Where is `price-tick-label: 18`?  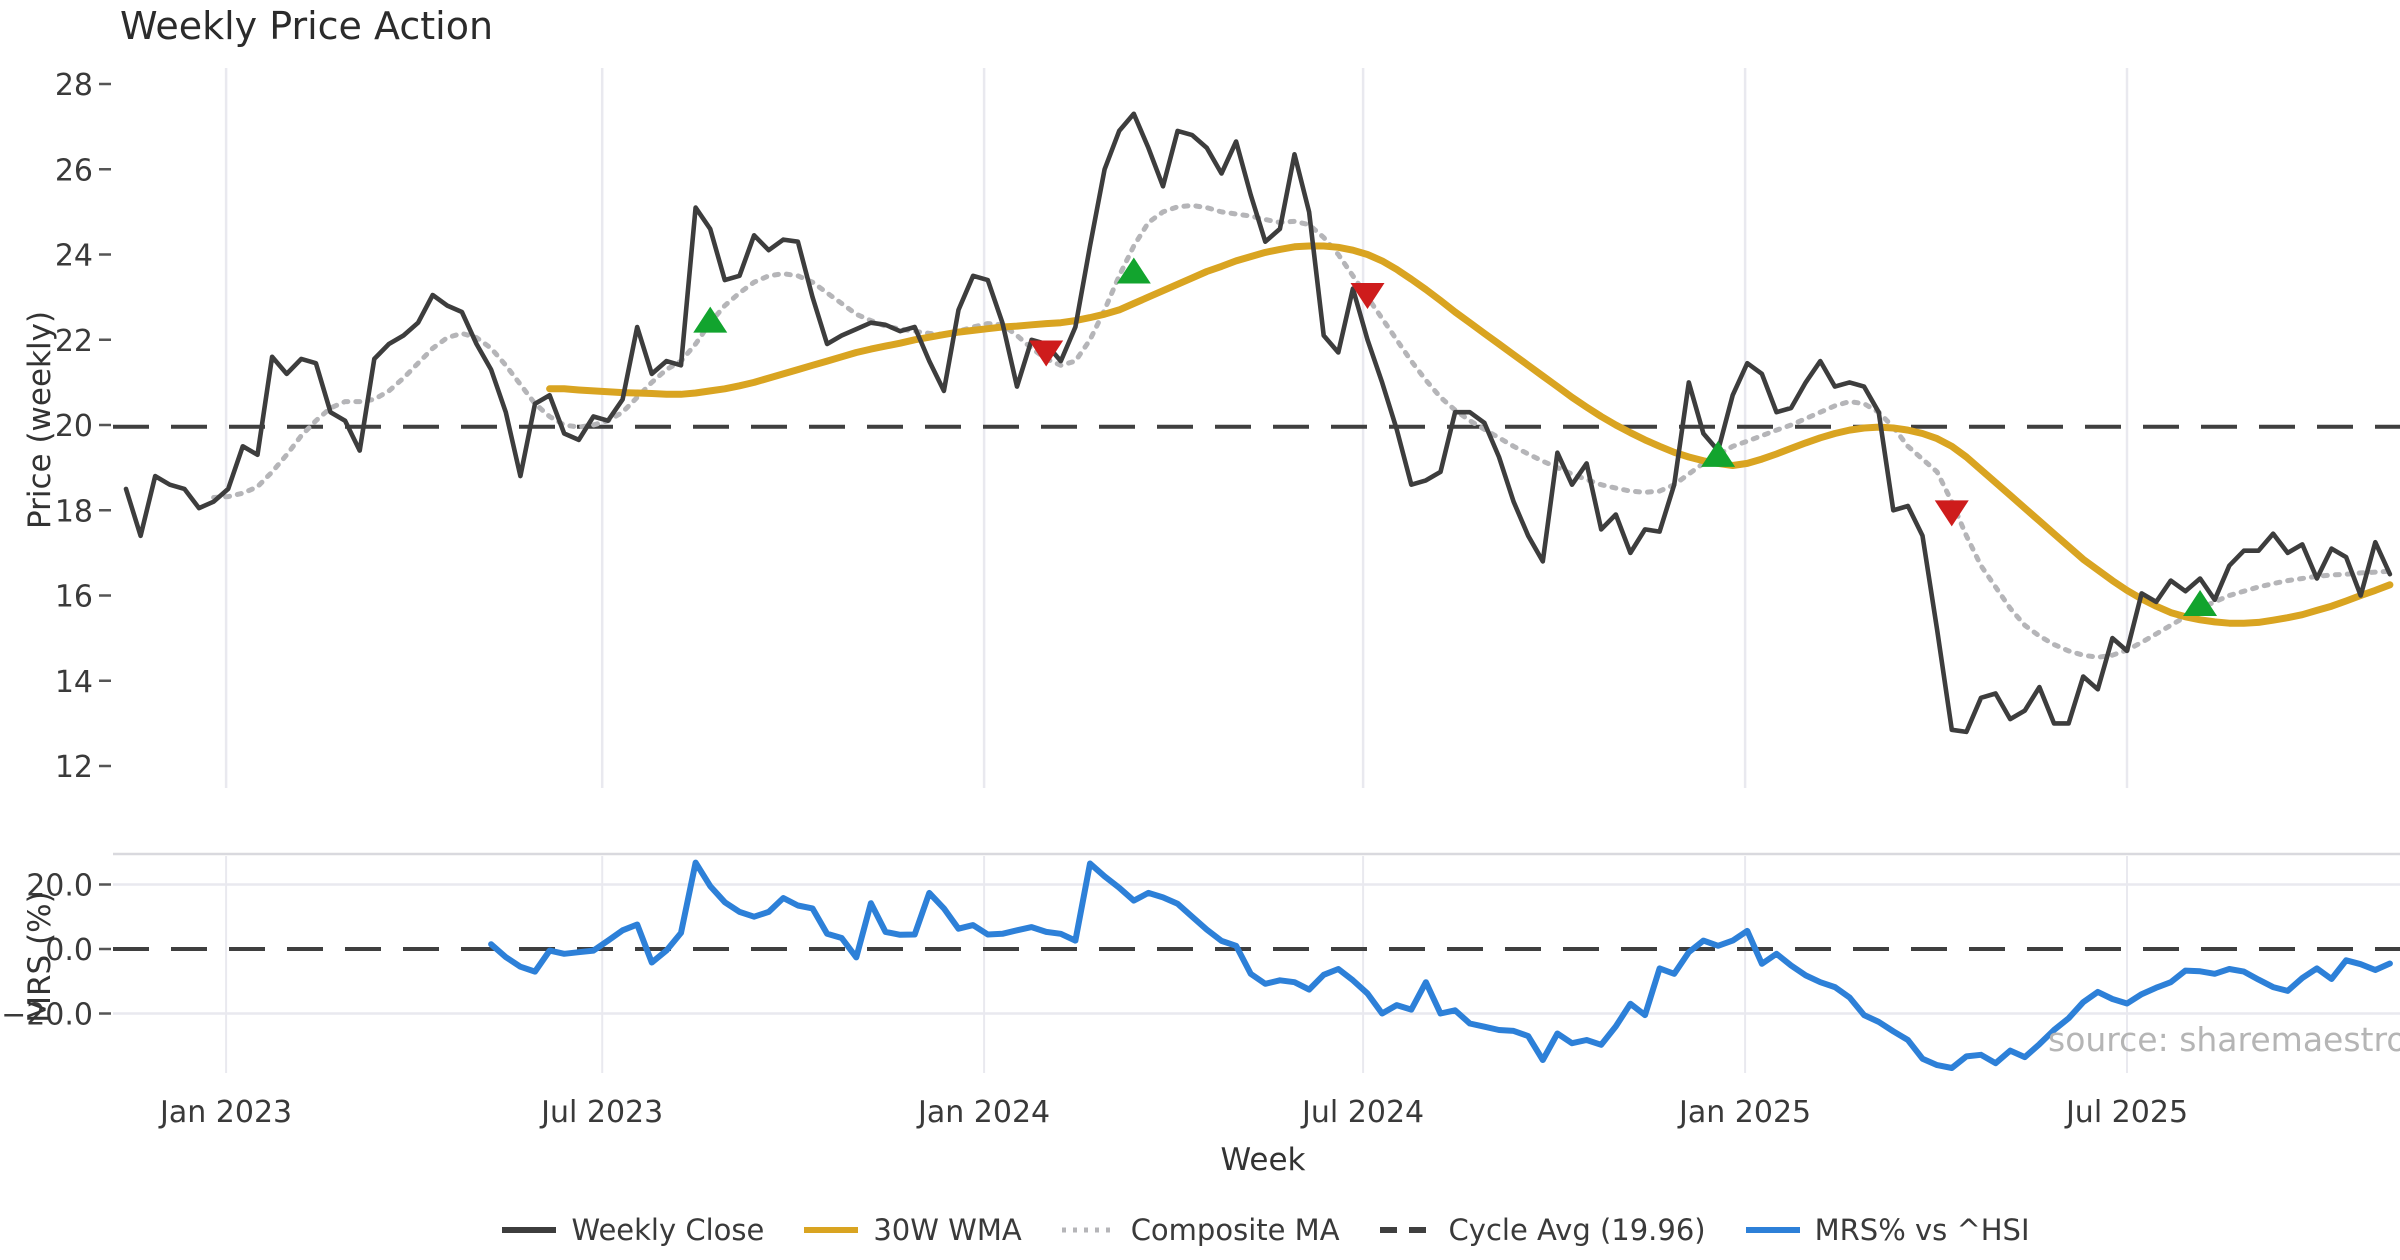 price-tick-label: 18 is located at coordinates (74, 511).